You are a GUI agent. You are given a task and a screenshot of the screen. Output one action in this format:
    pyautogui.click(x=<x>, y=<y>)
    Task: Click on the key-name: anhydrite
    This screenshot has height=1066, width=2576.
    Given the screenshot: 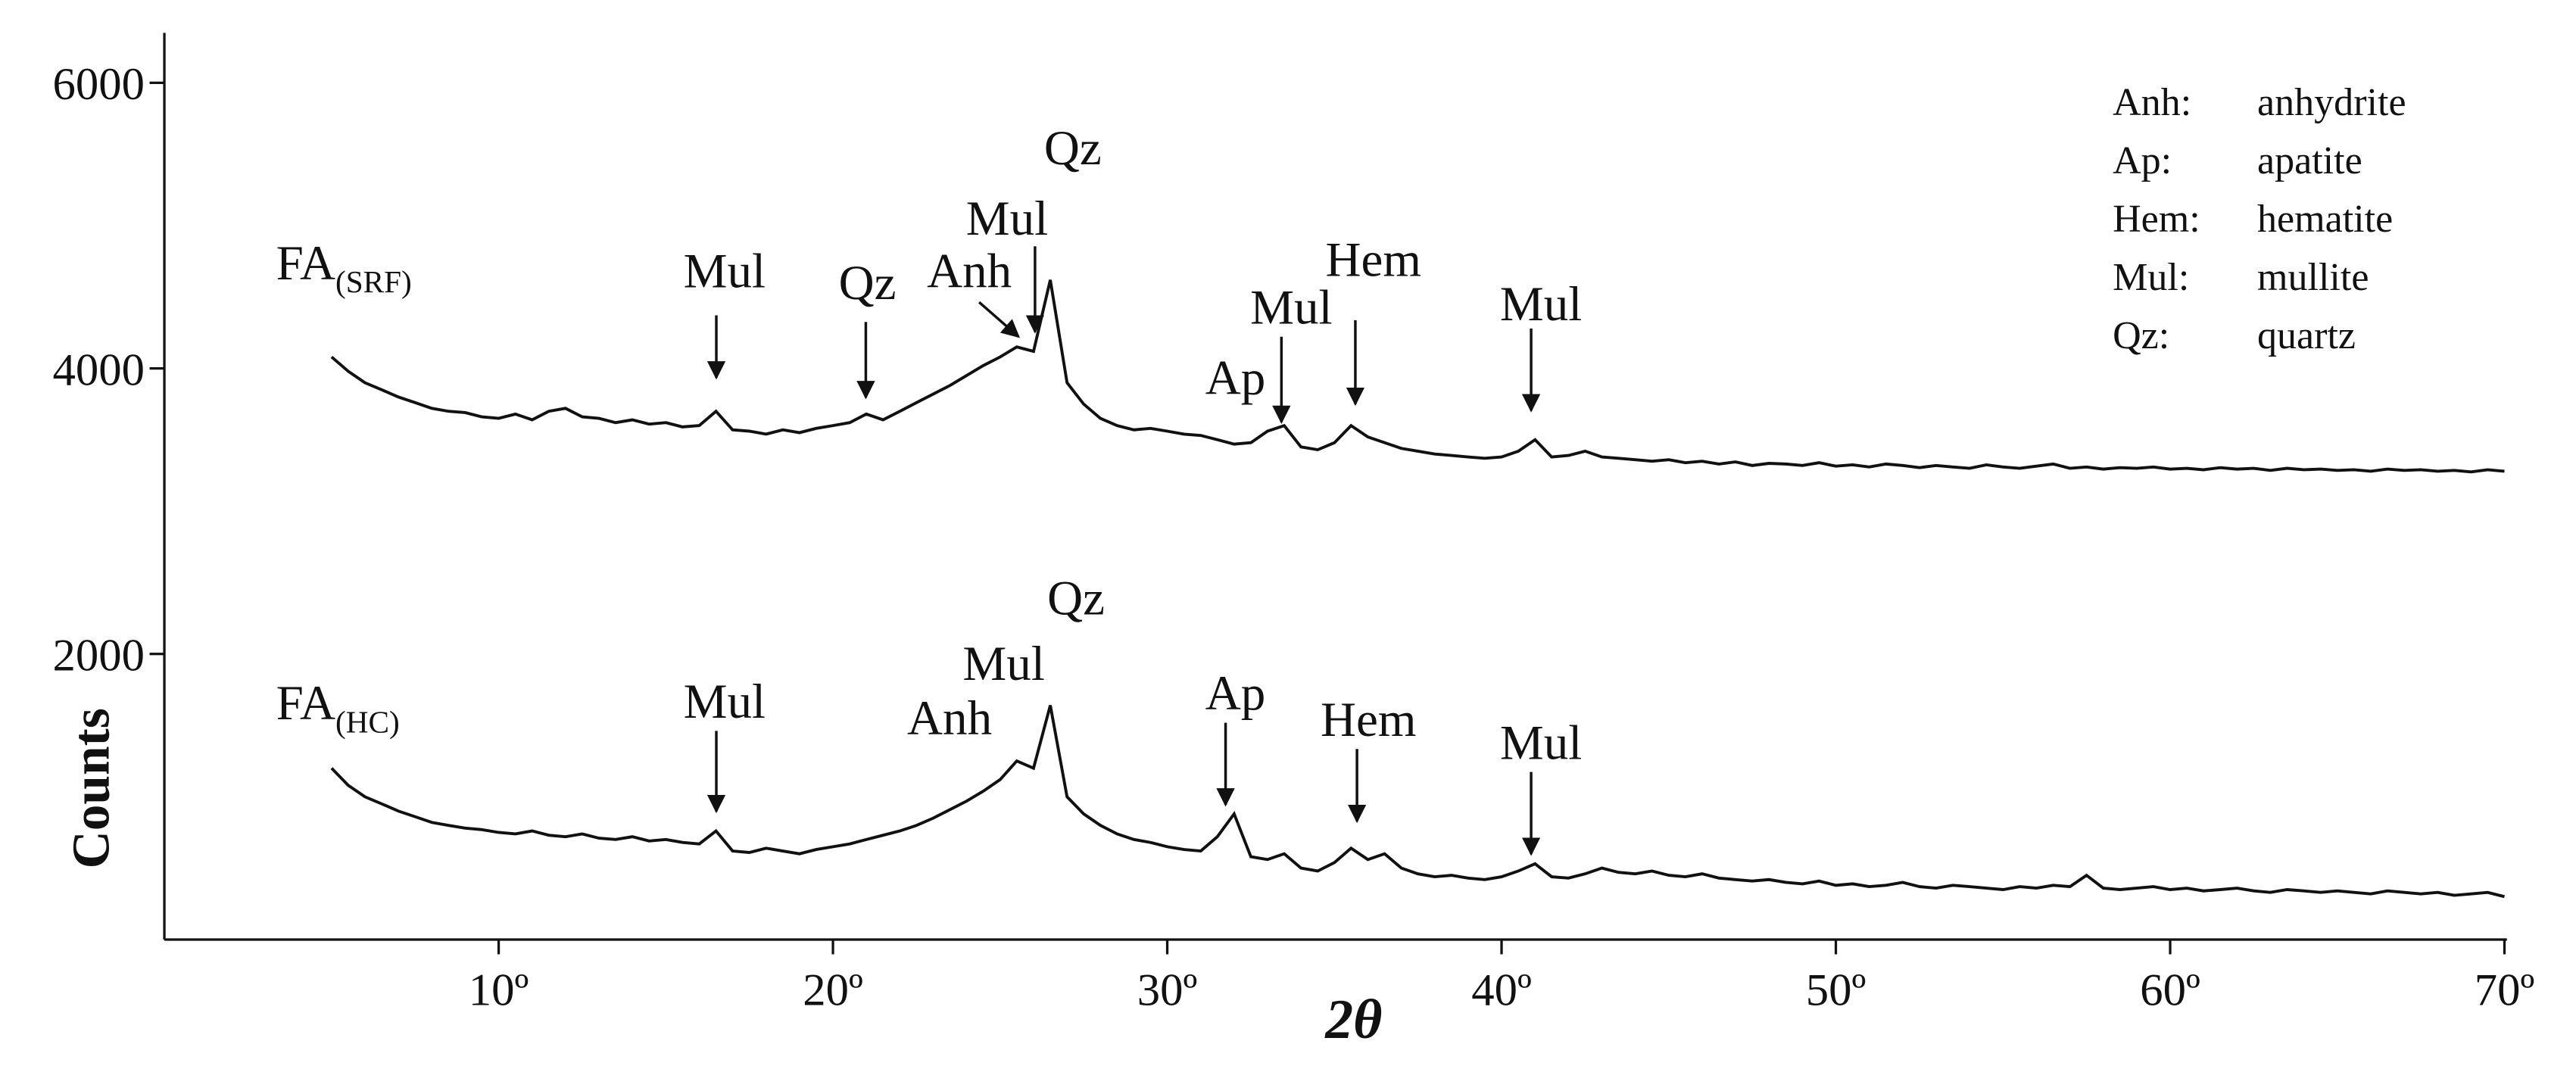 What is the action you would take?
    pyautogui.click(x=2331, y=102)
    